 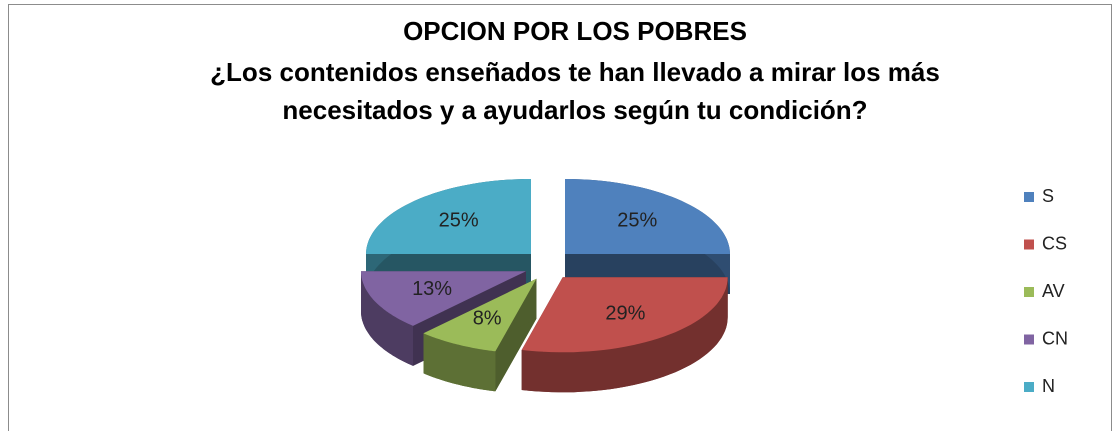 What do you see at coordinates (1054, 243) in the screenshot?
I see `legend-label: CS` at bounding box center [1054, 243].